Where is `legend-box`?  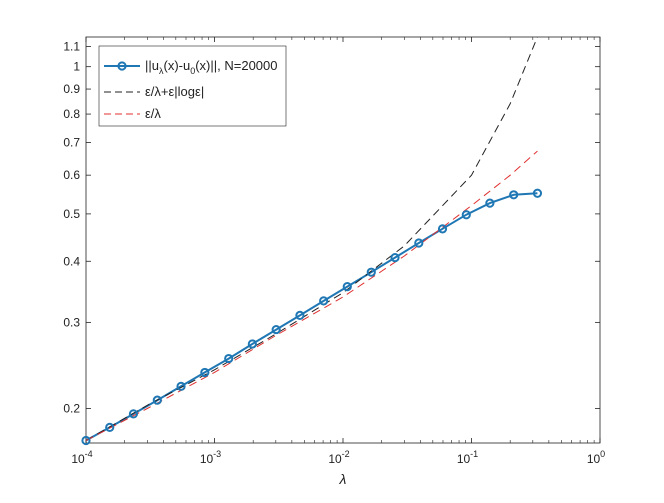
legend-box is located at coordinates (192, 86).